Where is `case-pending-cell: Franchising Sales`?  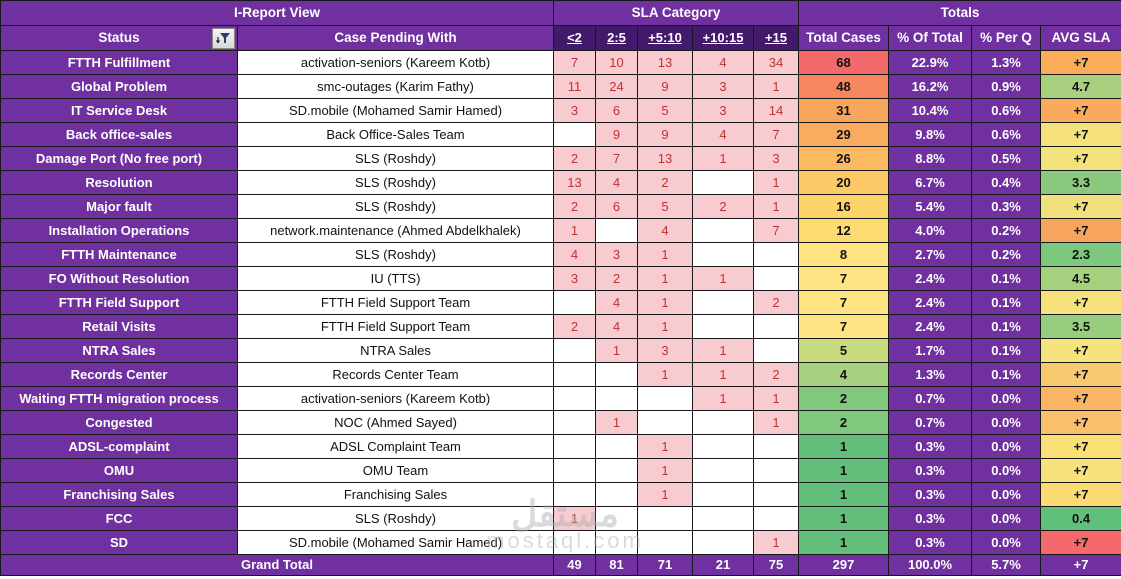
case-pending-cell: Franchising Sales is located at coordinates (395, 494).